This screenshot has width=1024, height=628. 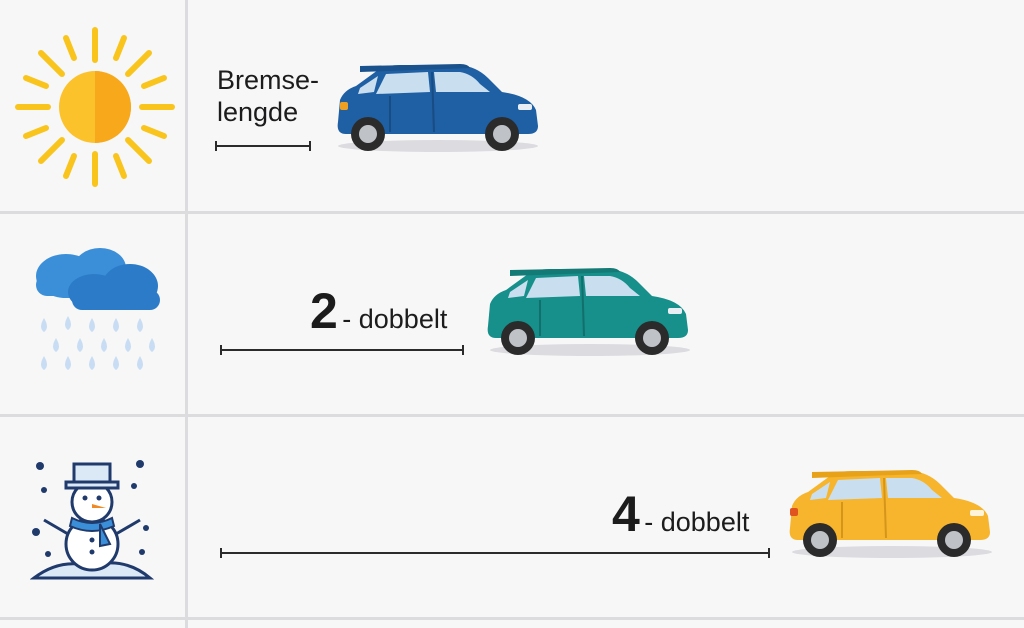 What do you see at coordinates (258, 112) in the screenshot?
I see `braking-distance-label-line2: lengde` at bounding box center [258, 112].